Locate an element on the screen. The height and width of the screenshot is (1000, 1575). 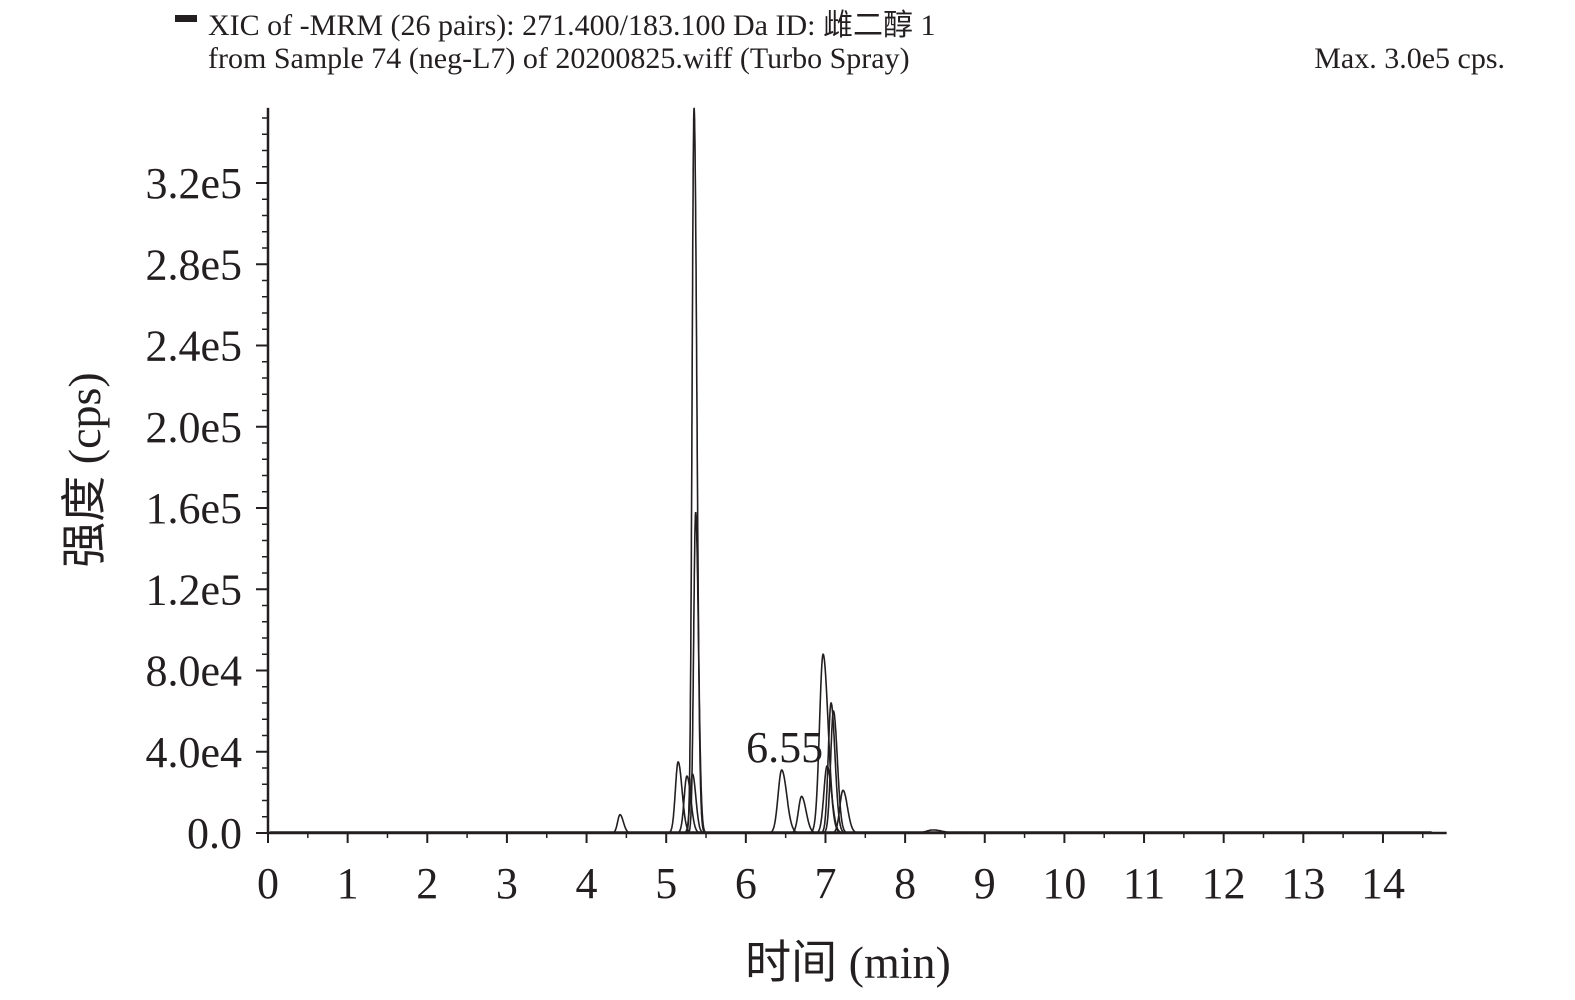
y-tick-label: 0.0 is located at coordinates (214, 833).